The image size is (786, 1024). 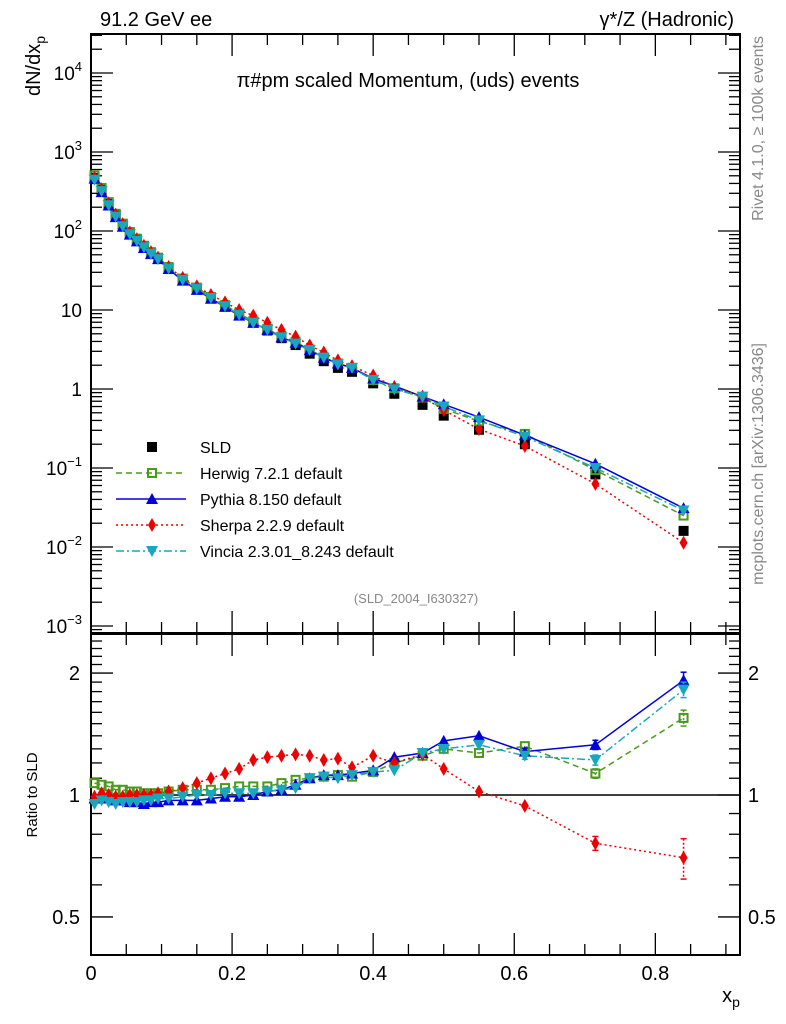 What do you see at coordinates (389, 813) in the screenshot?
I see `ratio-markers-sherpa-2-2-9-default` at bounding box center [389, 813].